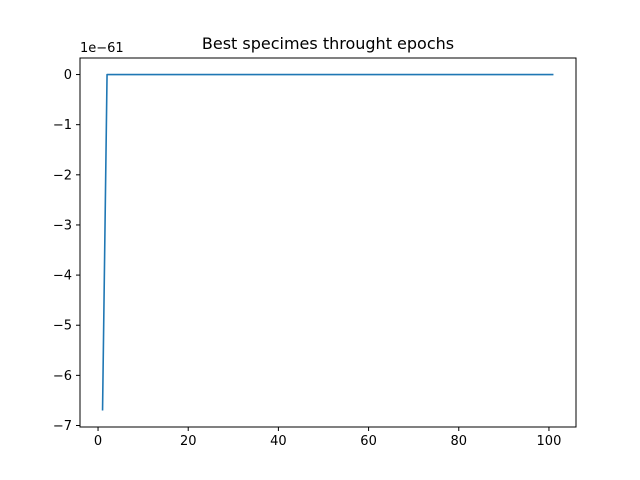  I want to click on y-tick-label: −4, so click(62, 276).